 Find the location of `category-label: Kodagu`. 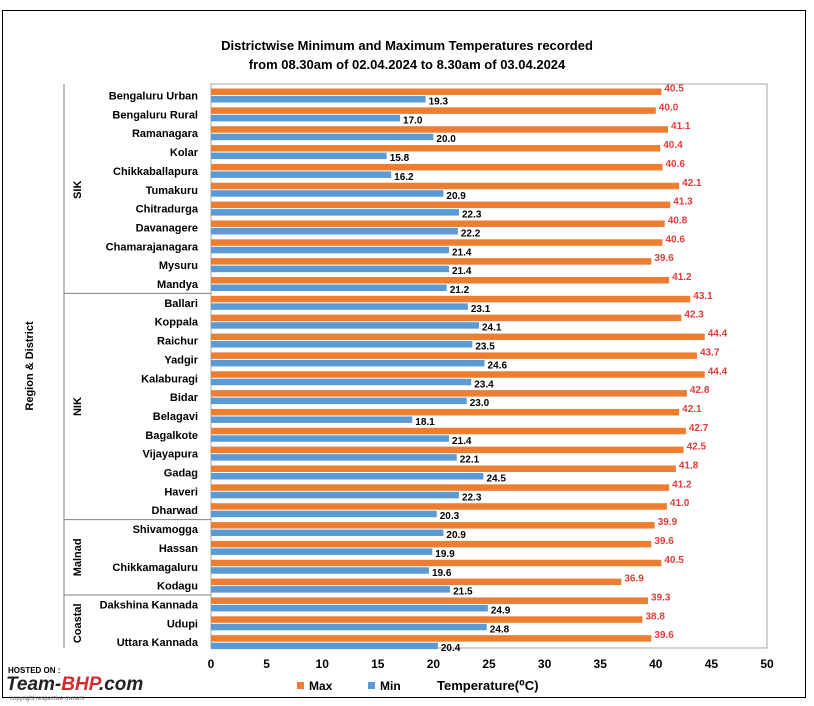

category-label: Kodagu is located at coordinates (177, 587).